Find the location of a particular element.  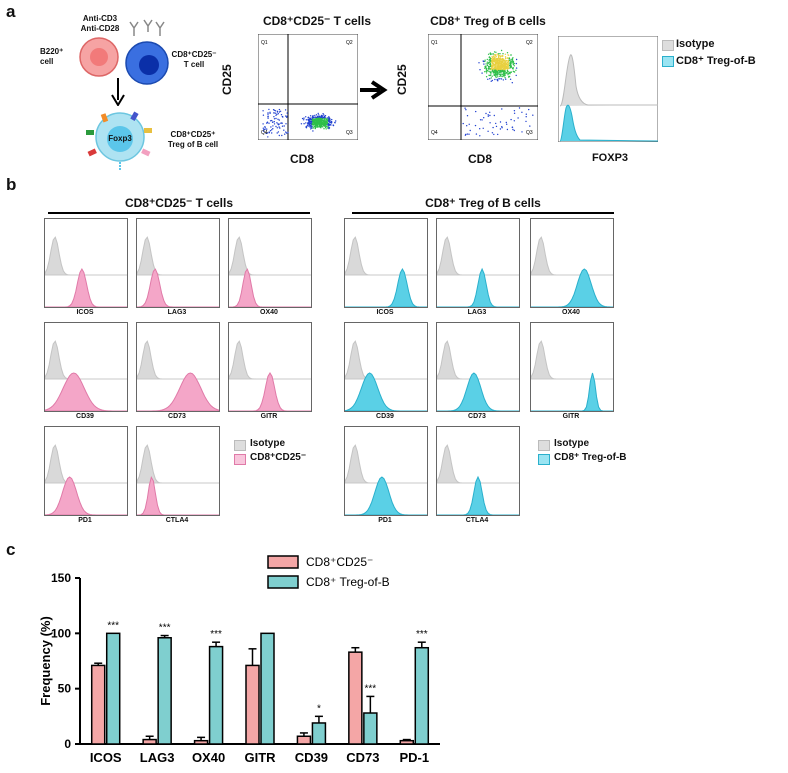

bar-cd25neg-icos is located at coordinates (98, 704).